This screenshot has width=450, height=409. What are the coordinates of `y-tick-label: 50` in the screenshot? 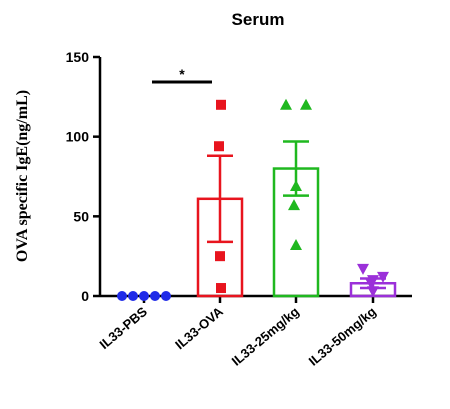 It's located at (81, 216).